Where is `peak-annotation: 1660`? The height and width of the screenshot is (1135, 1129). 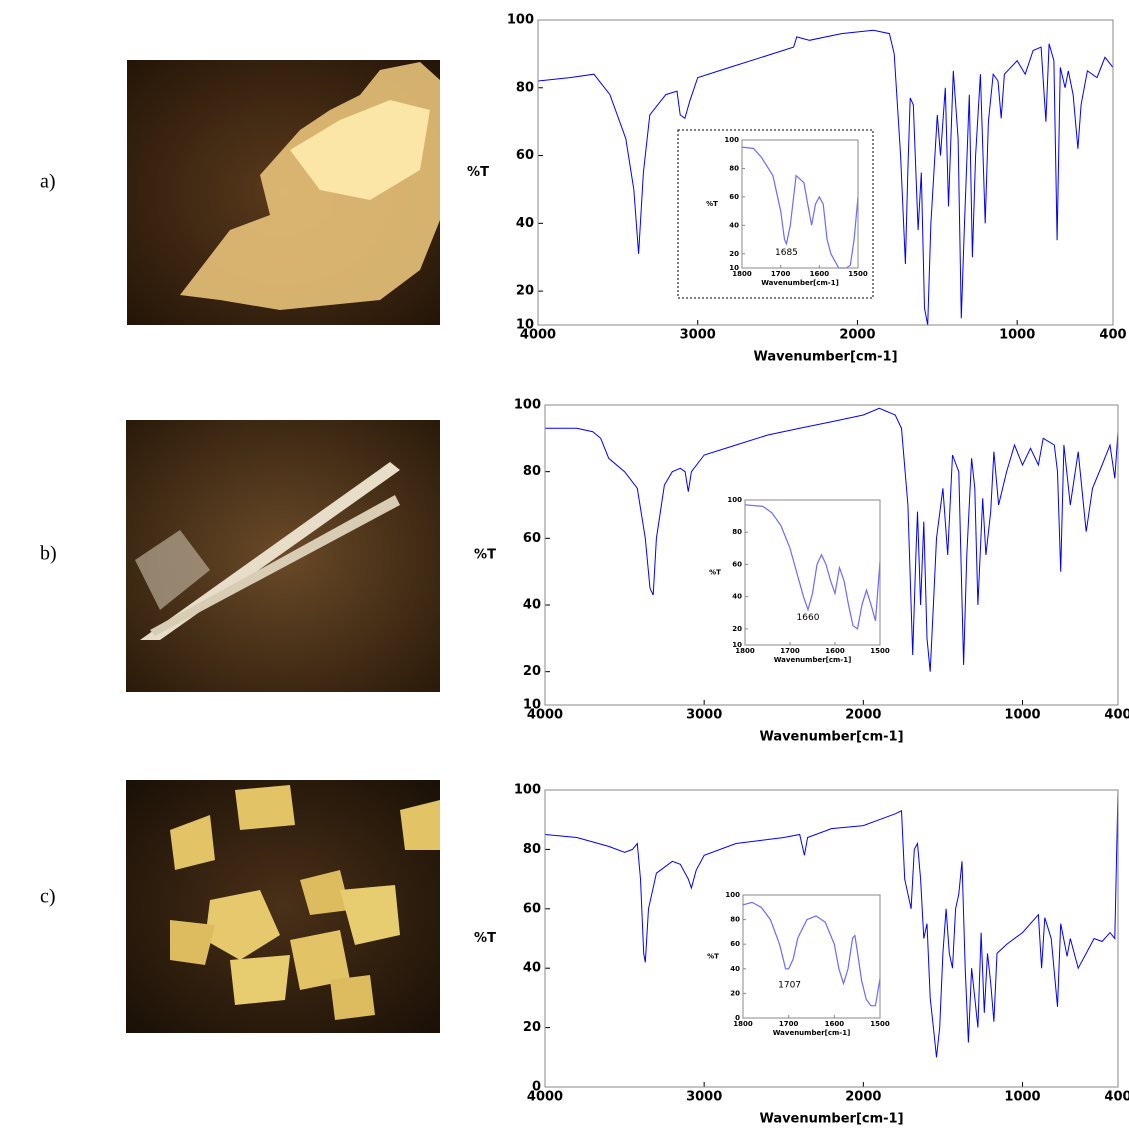
peak-annotation: 1660 is located at coordinates (808, 618).